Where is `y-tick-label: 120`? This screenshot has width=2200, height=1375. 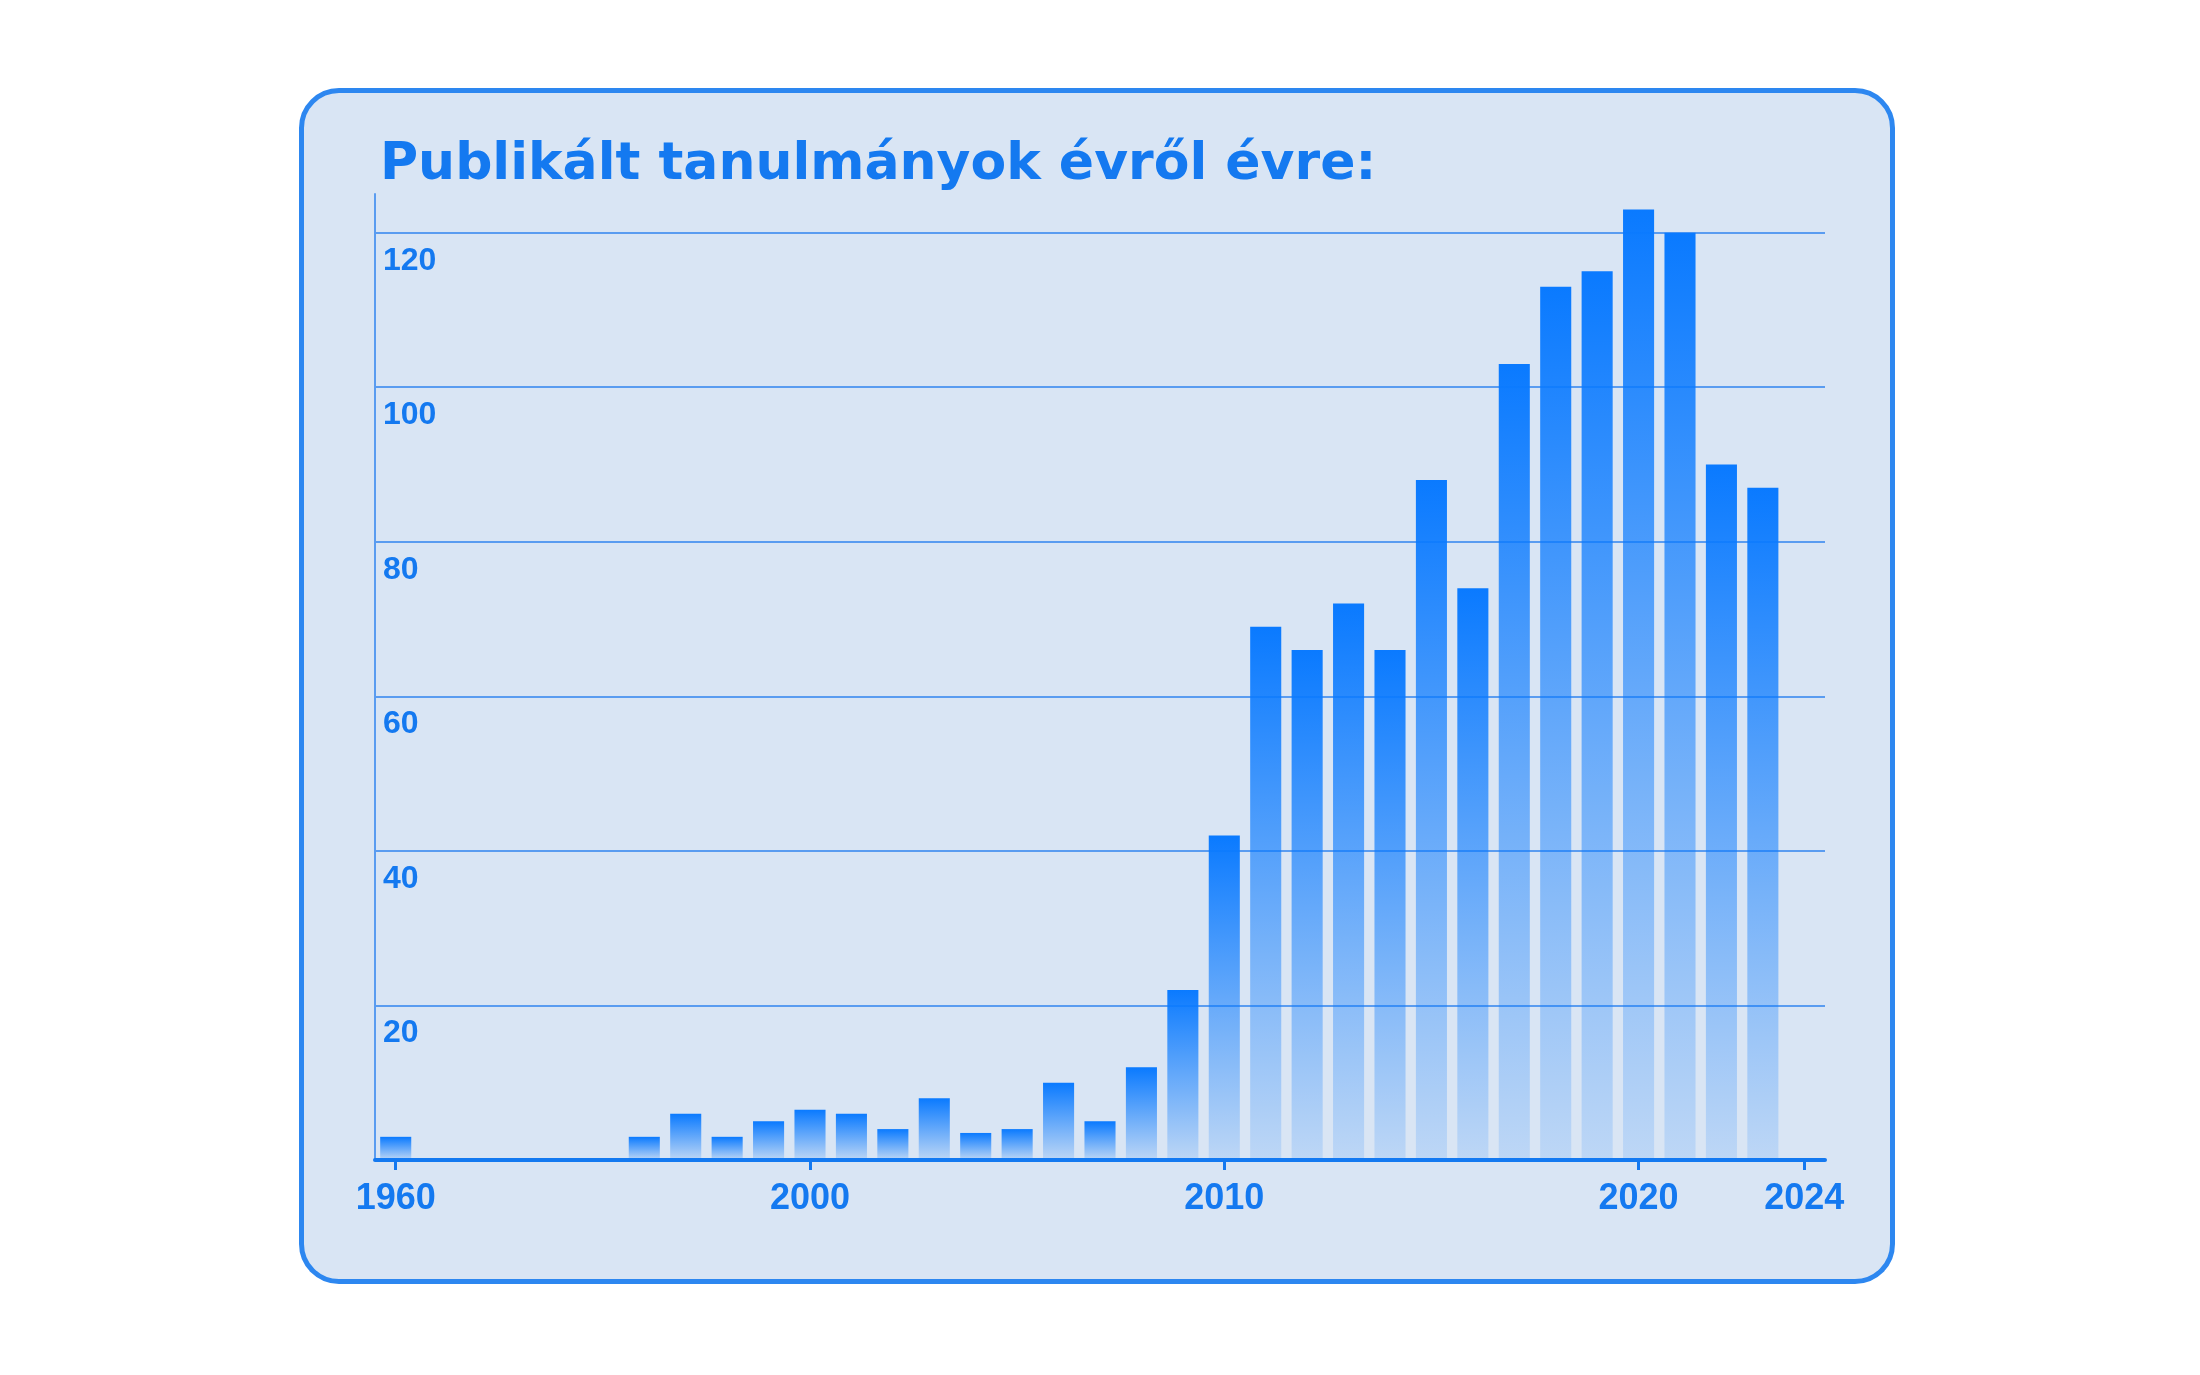 y-tick-label: 120 is located at coordinates (410, 258).